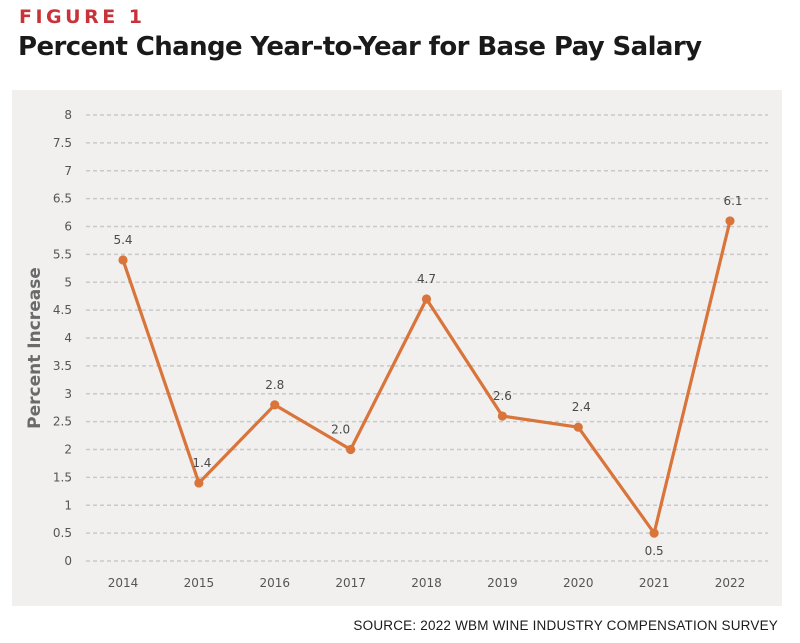 The image size is (800, 643). Describe the element at coordinates (350, 583) in the screenshot. I see `x-tick-label: 2017` at that location.